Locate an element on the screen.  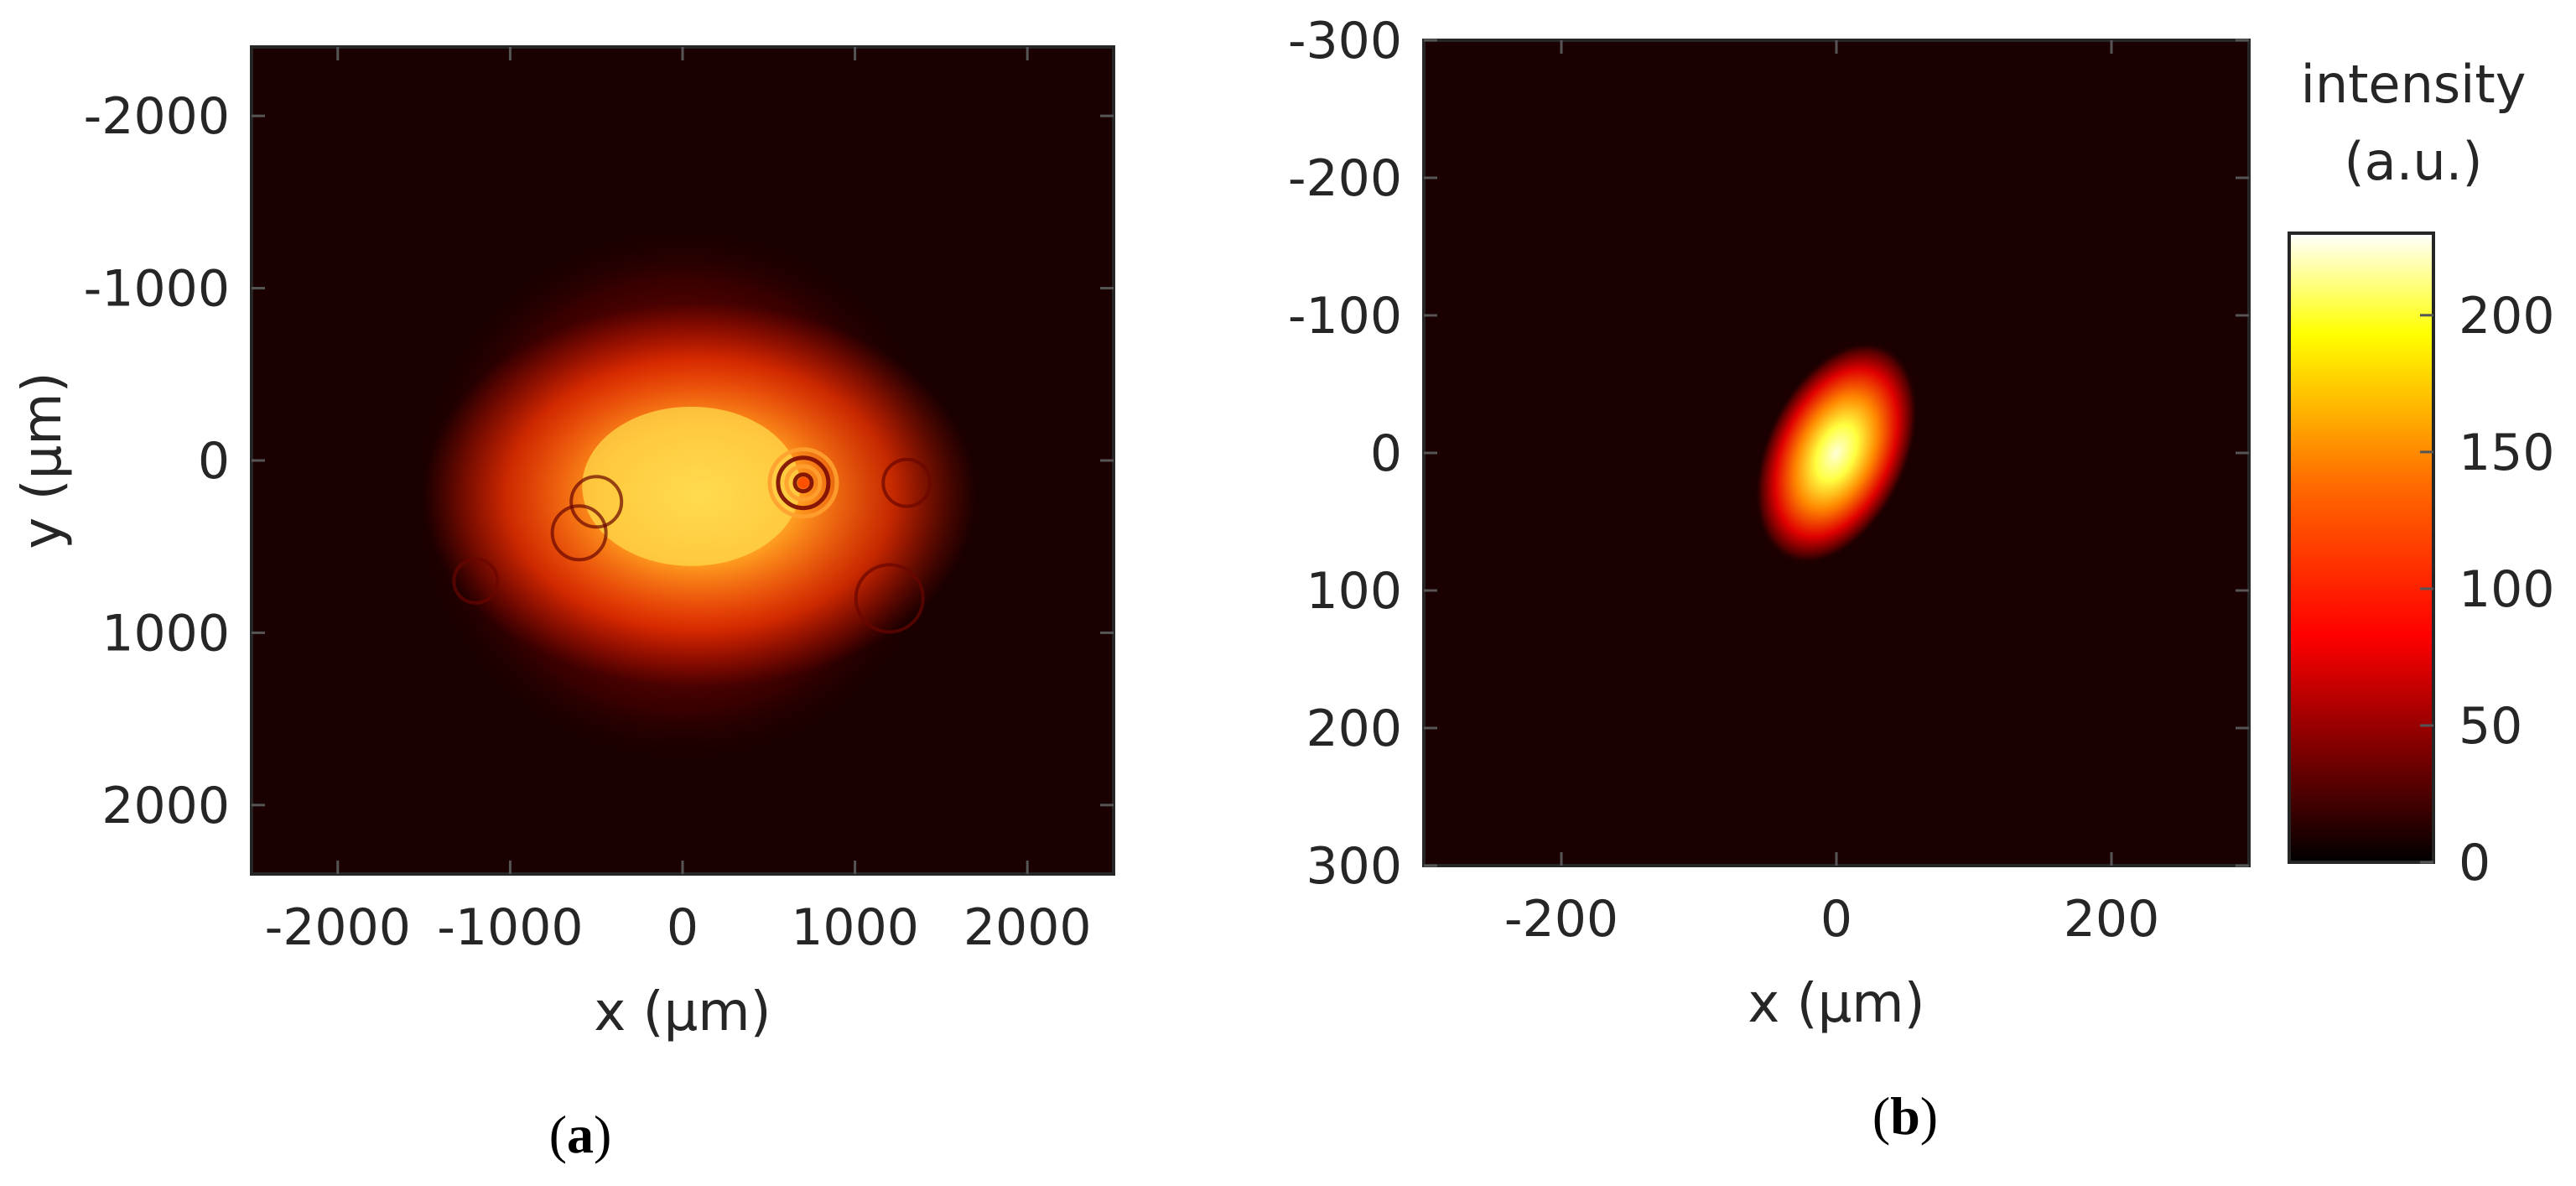
panel-a-fringe-center is located at coordinates (803, 482).